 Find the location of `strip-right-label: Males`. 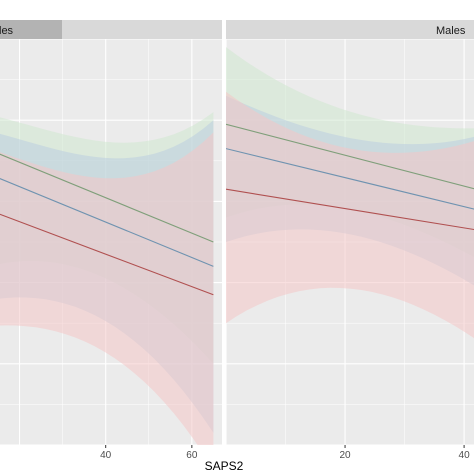

strip-right-label: Males is located at coordinates (451, 31).